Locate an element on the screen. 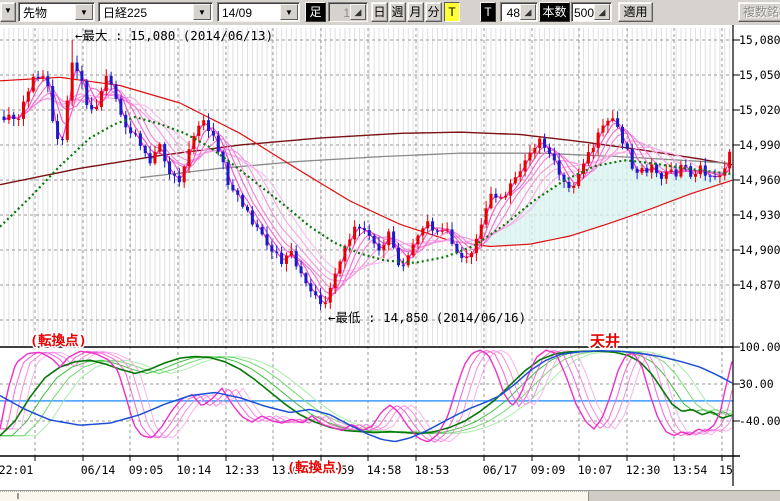  time-axis-label: 09:05 is located at coordinates (146, 470).